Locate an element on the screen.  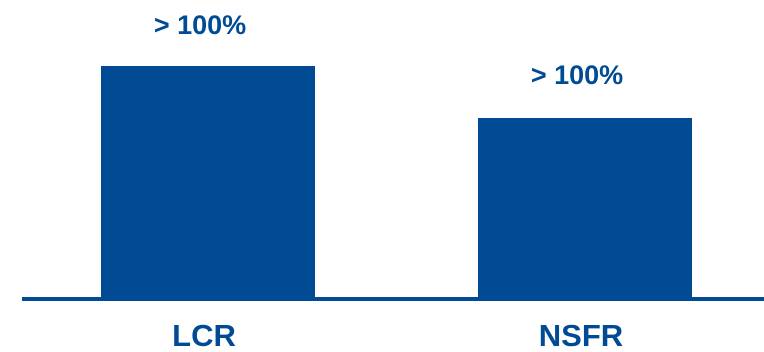
category-label-lcr: LCR is located at coordinates (204, 335).